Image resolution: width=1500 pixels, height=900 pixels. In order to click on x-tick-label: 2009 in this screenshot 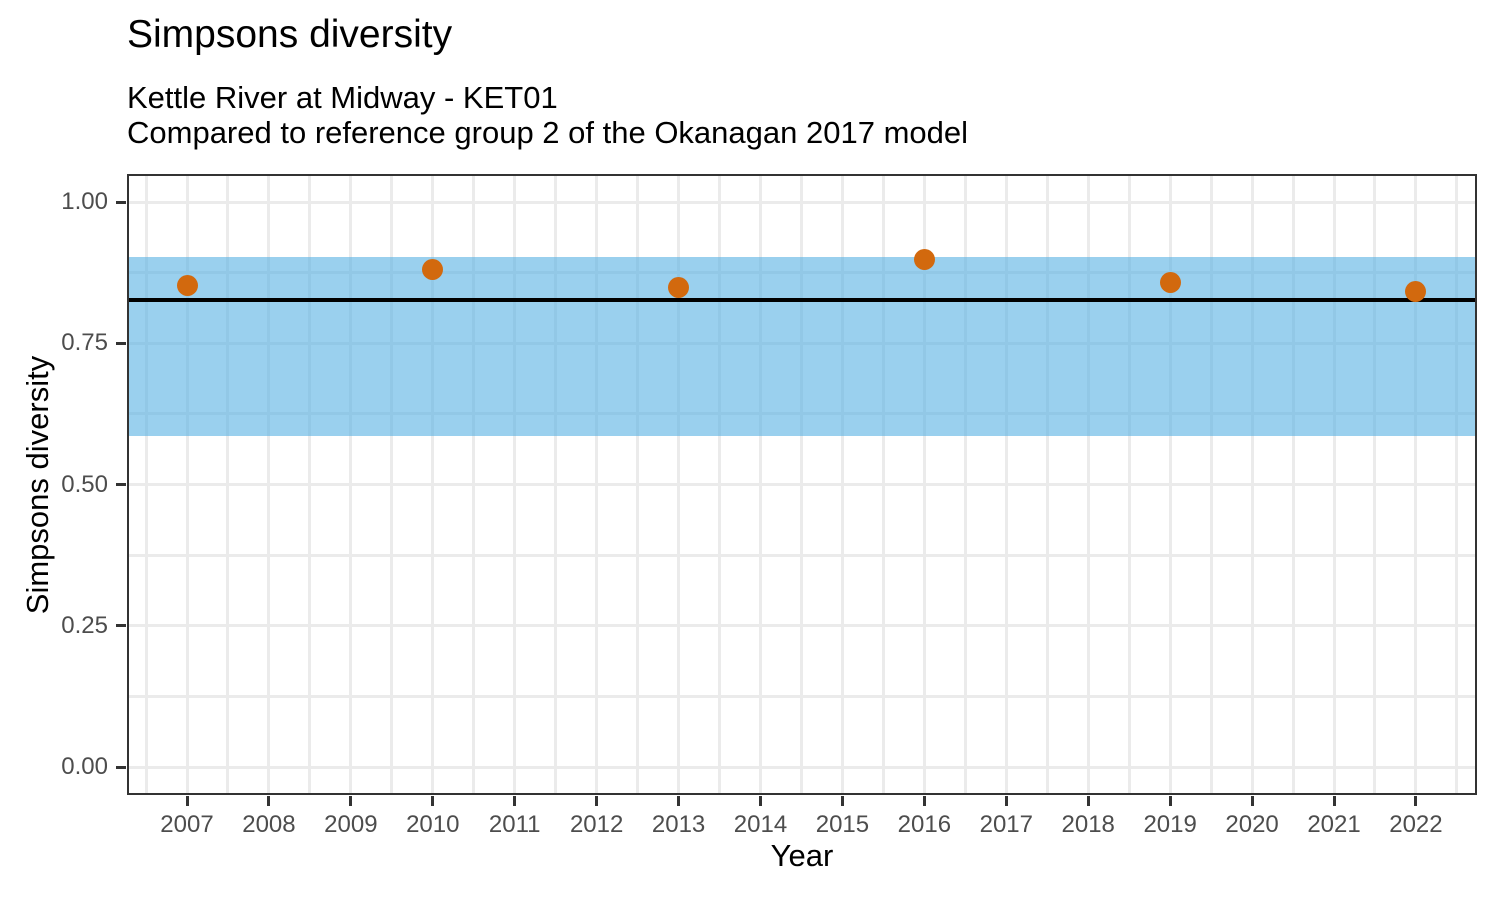, I will do `click(351, 824)`.